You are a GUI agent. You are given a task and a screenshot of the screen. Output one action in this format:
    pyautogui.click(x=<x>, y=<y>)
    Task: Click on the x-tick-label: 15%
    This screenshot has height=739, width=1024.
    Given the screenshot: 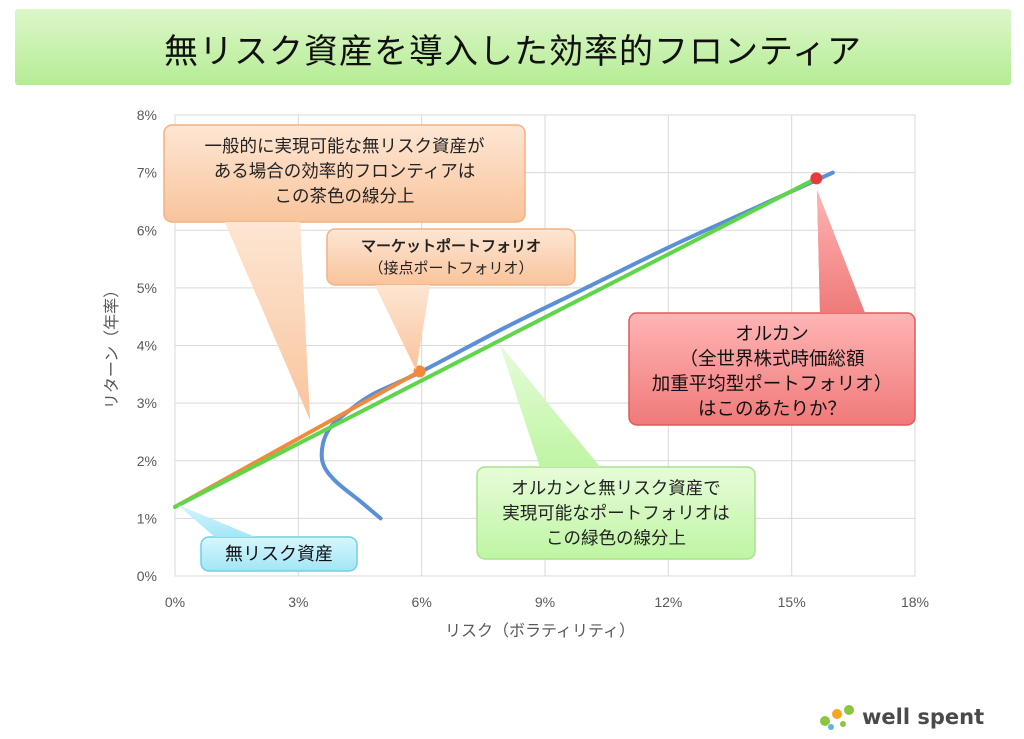 What is the action you would take?
    pyautogui.click(x=792, y=602)
    